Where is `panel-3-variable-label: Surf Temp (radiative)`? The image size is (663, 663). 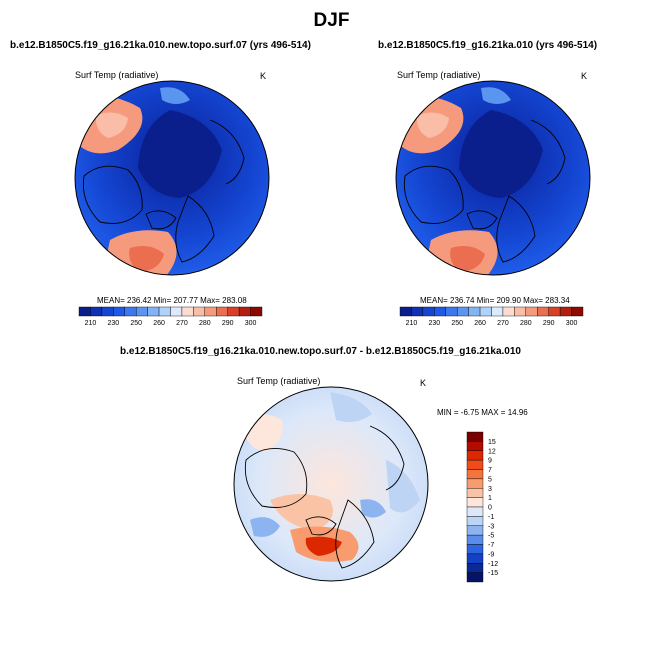
panel-3-variable-label: Surf Temp (radiative) is located at coordinates (279, 381).